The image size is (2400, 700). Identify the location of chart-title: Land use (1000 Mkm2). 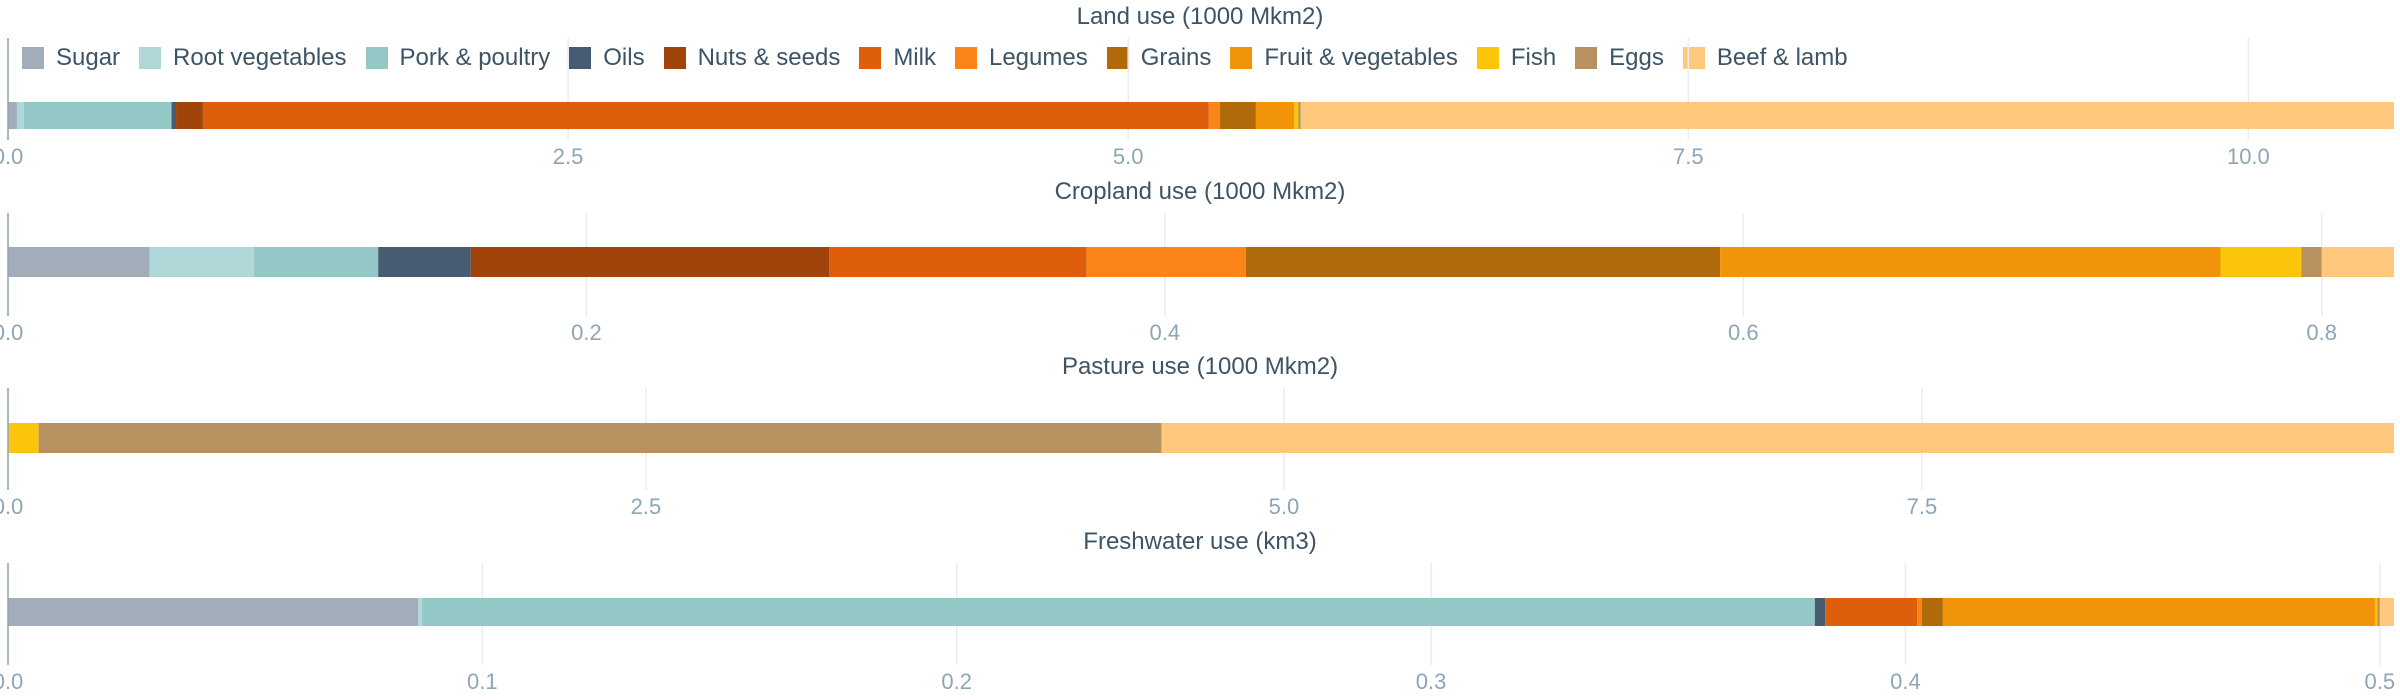
(1200, 16).